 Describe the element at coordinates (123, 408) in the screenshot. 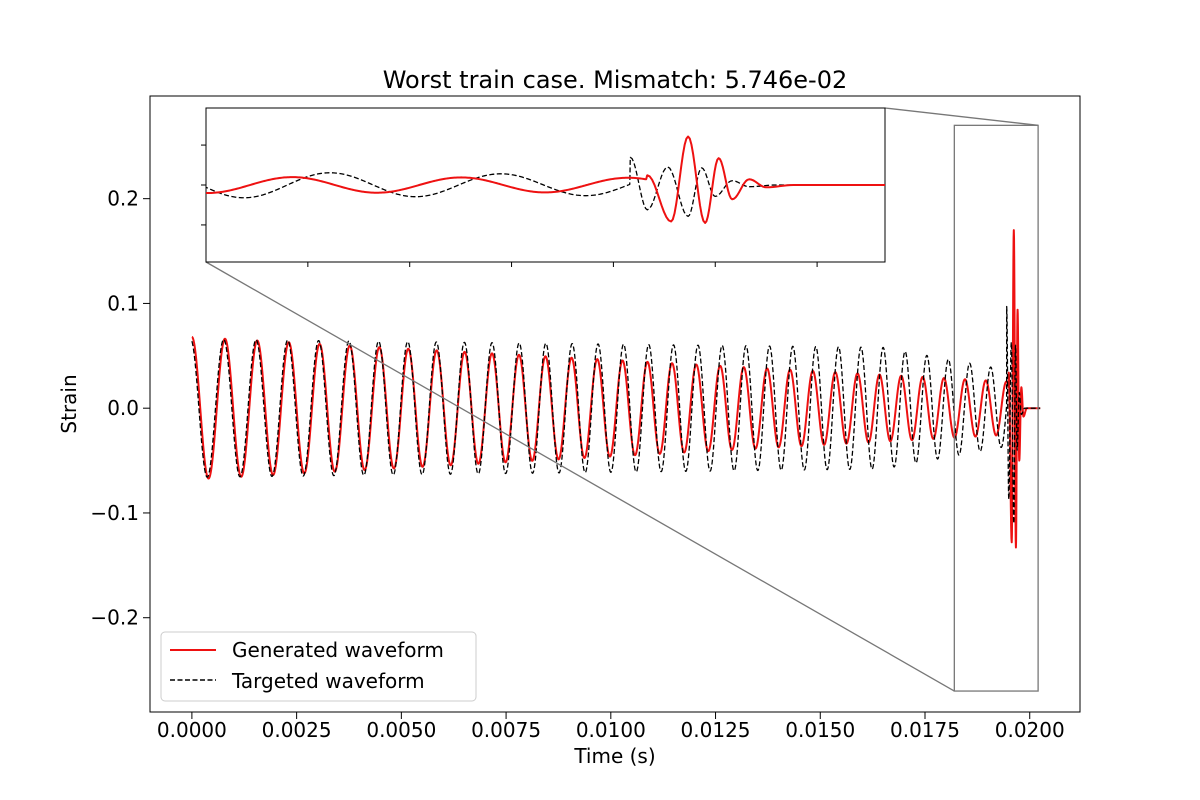

I see `y-tick-label: 0.0` at that location.